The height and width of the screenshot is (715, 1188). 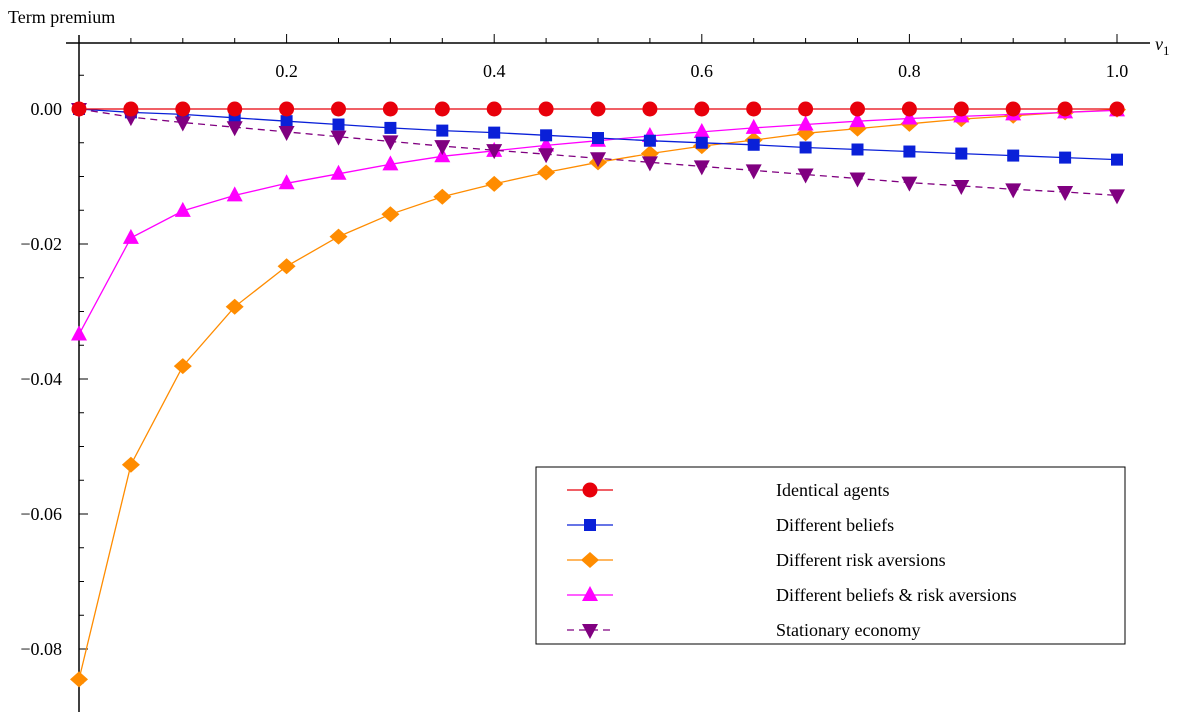 I want to click on legend-entry: Different beliefs & risk aversions, so click(x=792, y=595).